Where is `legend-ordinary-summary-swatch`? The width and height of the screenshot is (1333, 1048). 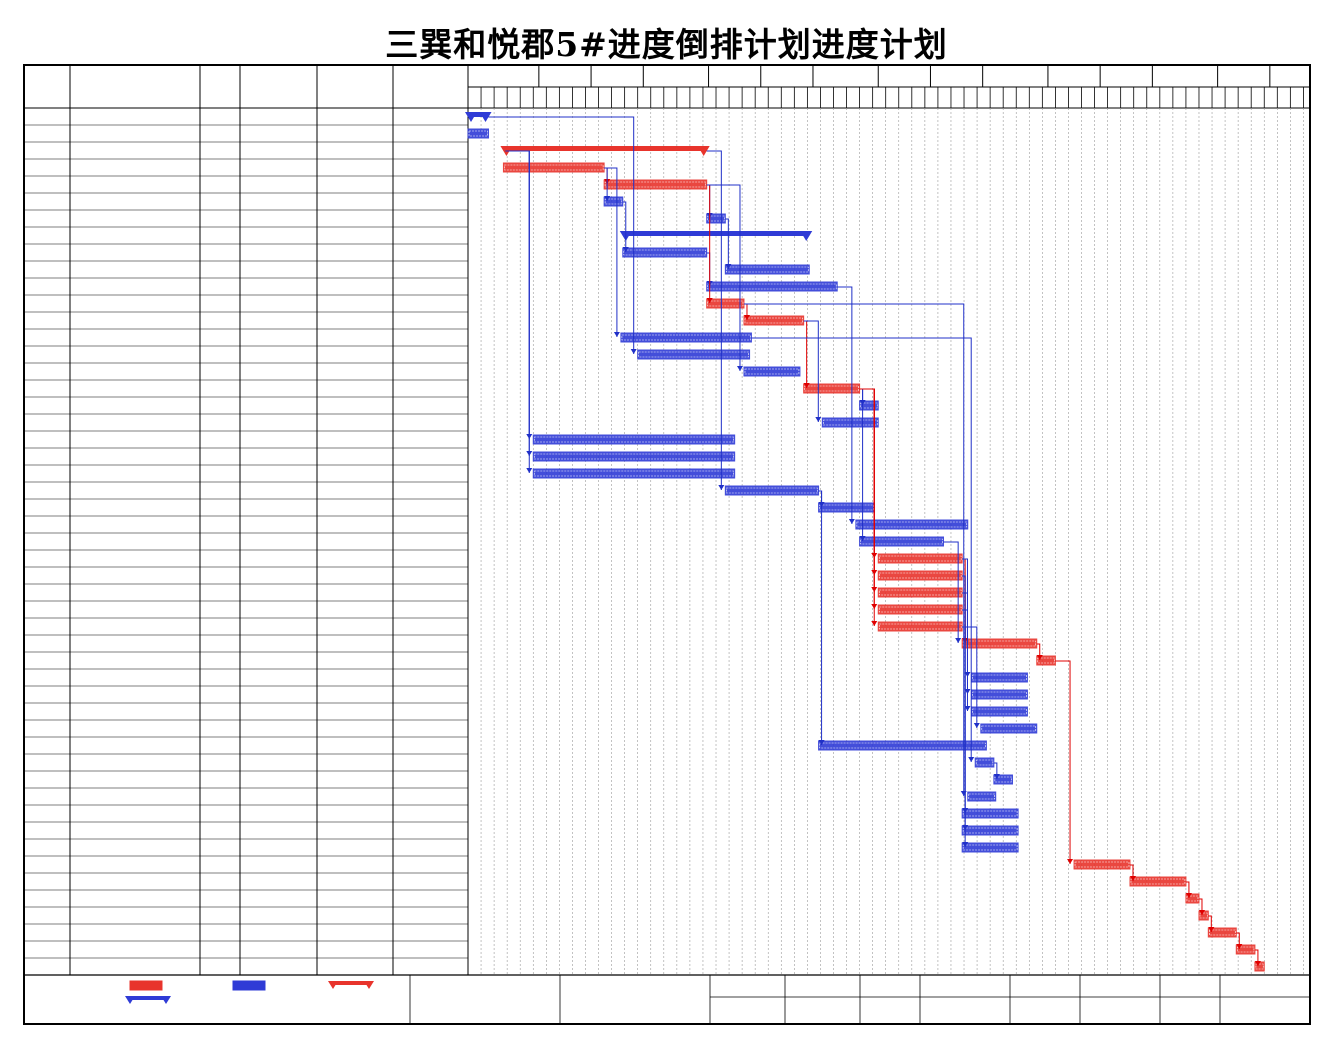
legend-ordinary-summary-swatch is located at coordinates (148, 998).